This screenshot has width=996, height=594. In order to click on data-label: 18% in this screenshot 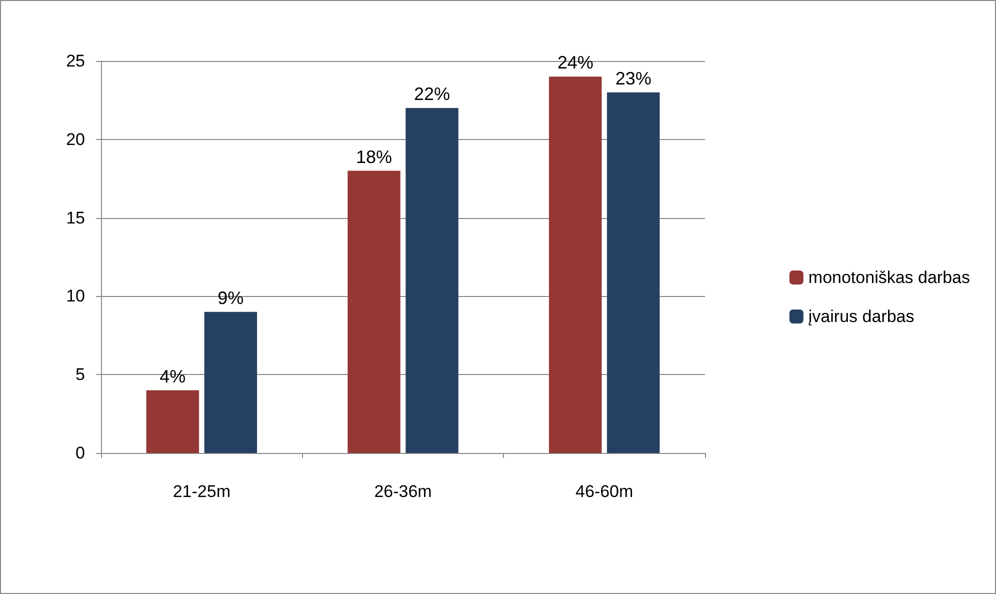, I will do `click(374, 156)`.